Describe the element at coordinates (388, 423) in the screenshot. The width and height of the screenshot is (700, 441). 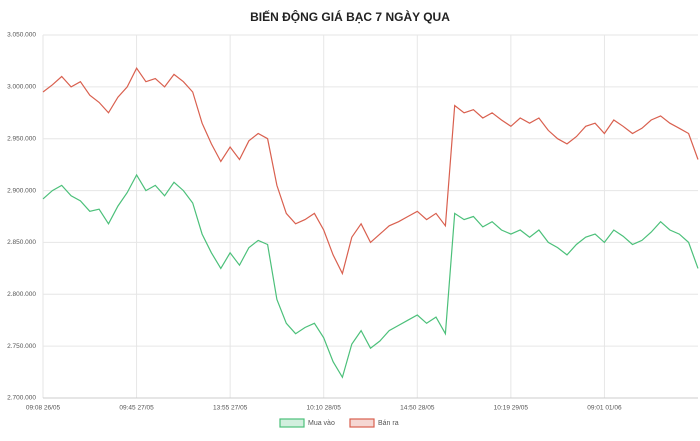
I see `legend-label: Bán ra` at that location.